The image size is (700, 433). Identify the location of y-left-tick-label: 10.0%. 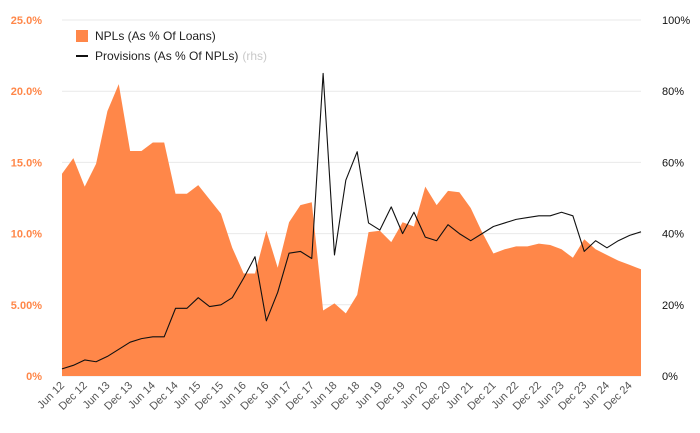
(26, 235).